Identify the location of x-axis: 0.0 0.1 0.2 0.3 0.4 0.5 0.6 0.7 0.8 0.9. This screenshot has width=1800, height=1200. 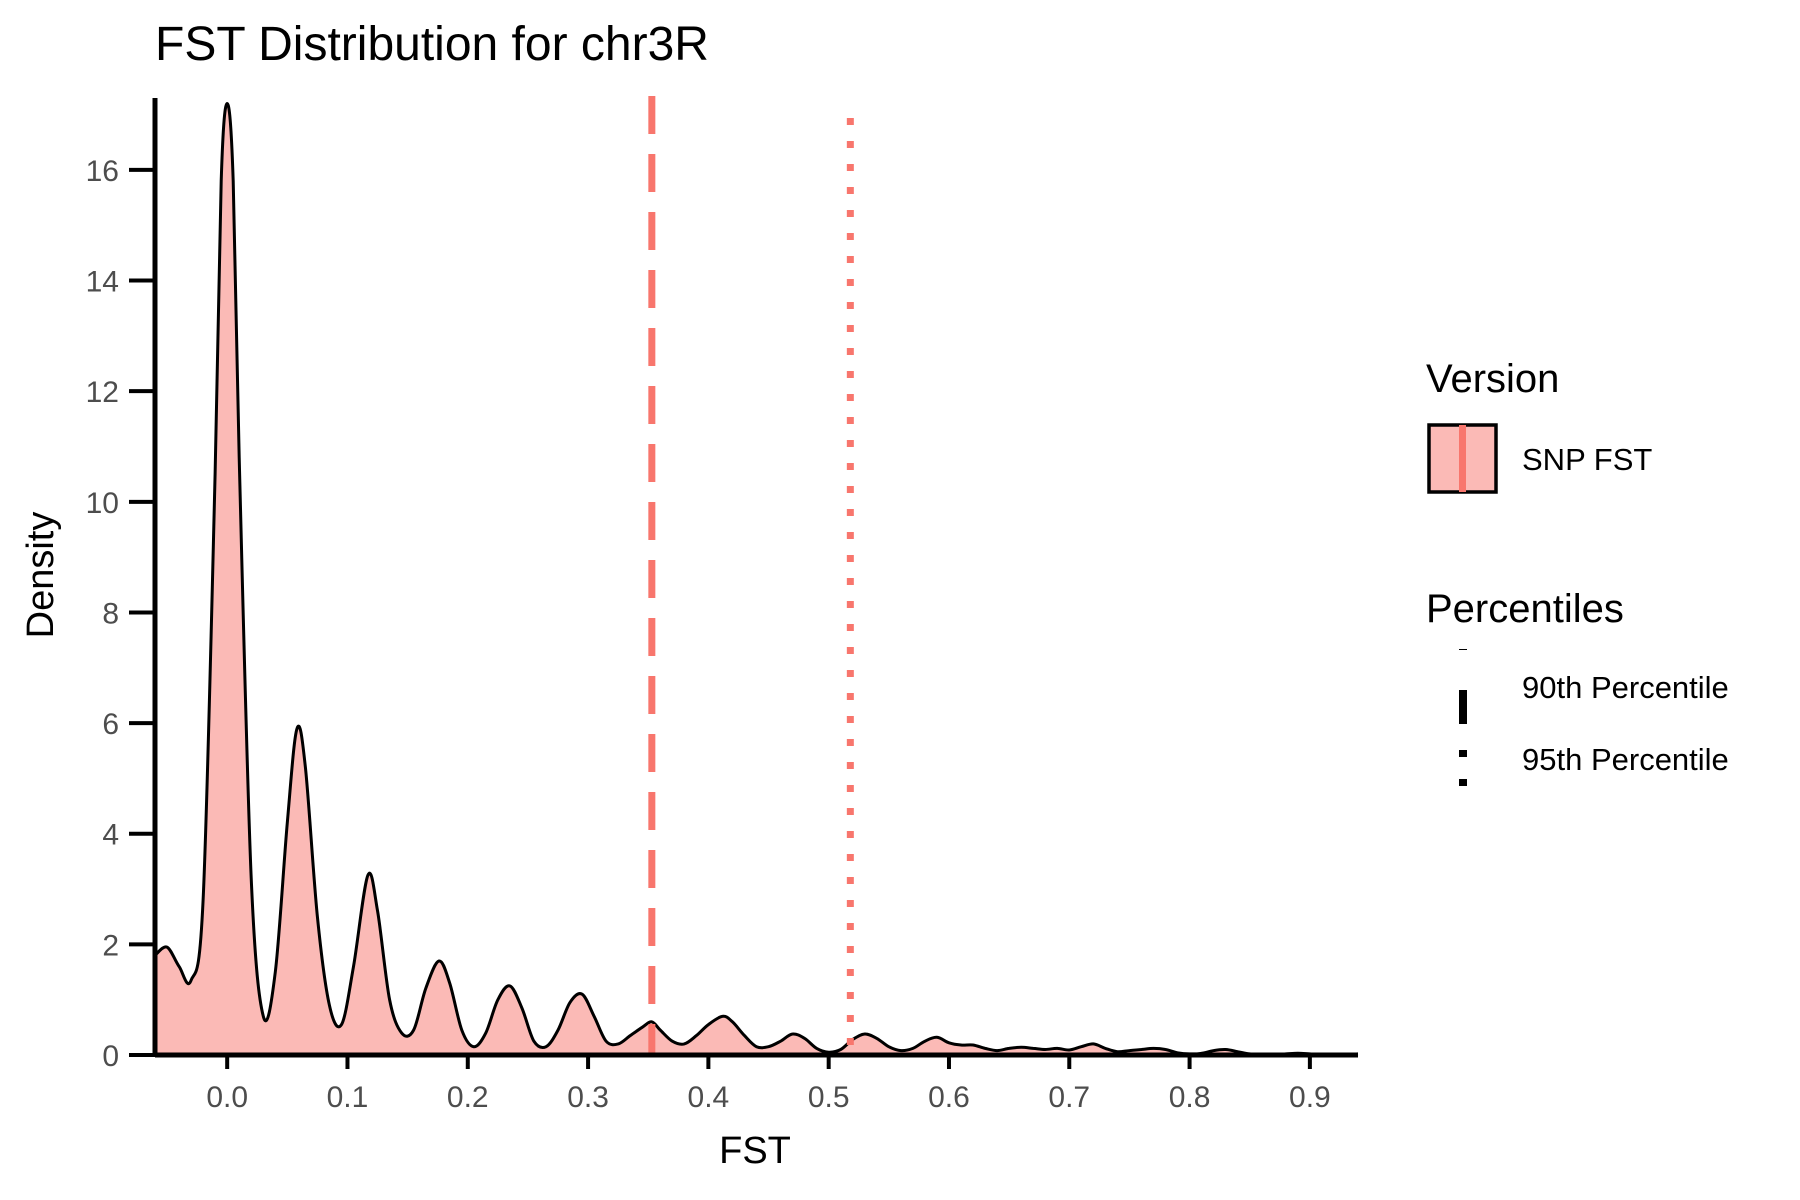
(756, 1083).